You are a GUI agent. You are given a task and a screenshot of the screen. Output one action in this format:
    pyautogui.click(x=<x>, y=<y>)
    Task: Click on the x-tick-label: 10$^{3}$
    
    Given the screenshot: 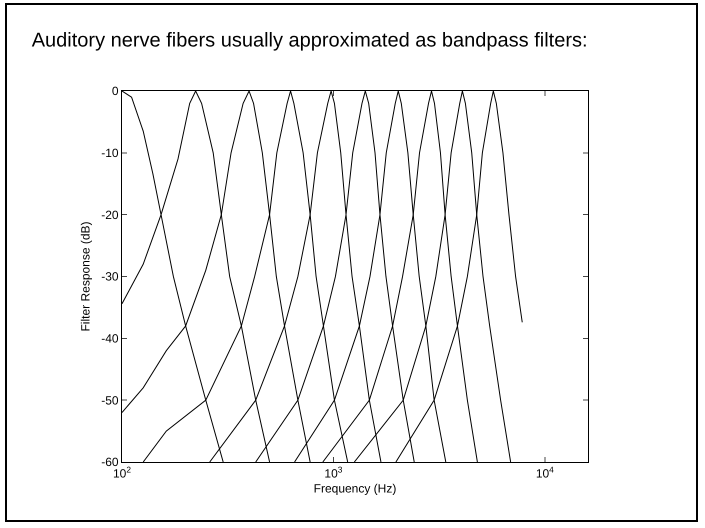 What is the action you would take?
    pyautogui.click(x=333, y=472)
    